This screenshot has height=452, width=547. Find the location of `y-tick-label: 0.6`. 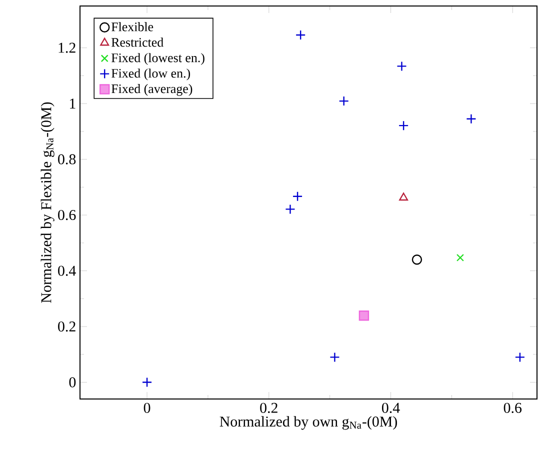

y-tick-label: 0.6 is located at coordinates (67, 215).